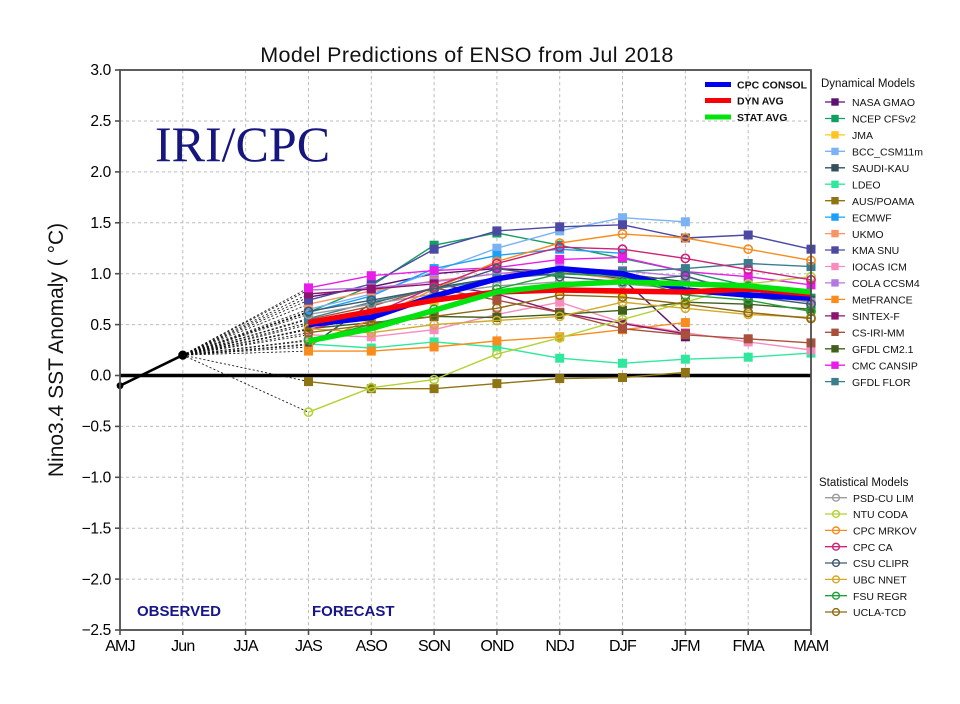  What do you see at coordinates (882, 301) in the screenshot?
I see `svg-text: MetFRANCE` at bounding box center [882, 301].